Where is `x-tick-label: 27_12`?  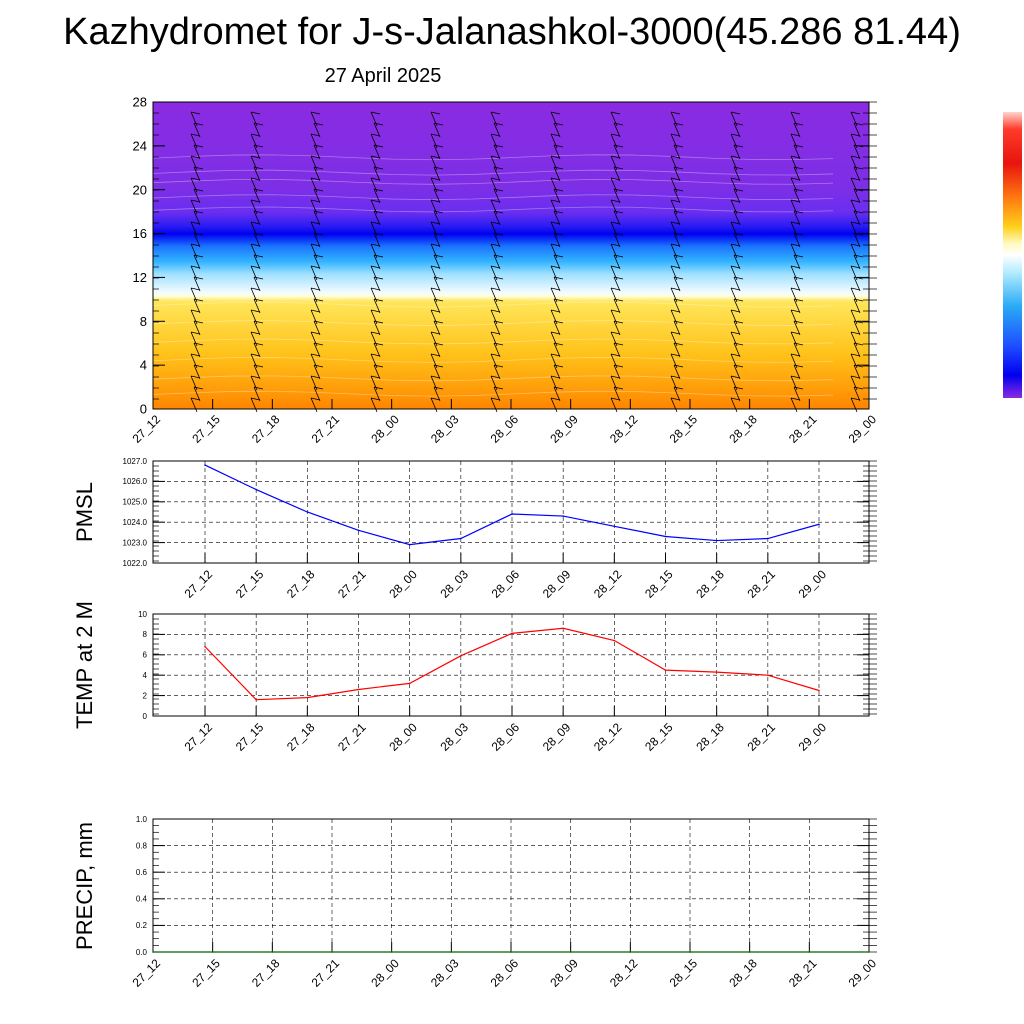 x-tick-label: 27_12 is located at coordinates (147, 973).